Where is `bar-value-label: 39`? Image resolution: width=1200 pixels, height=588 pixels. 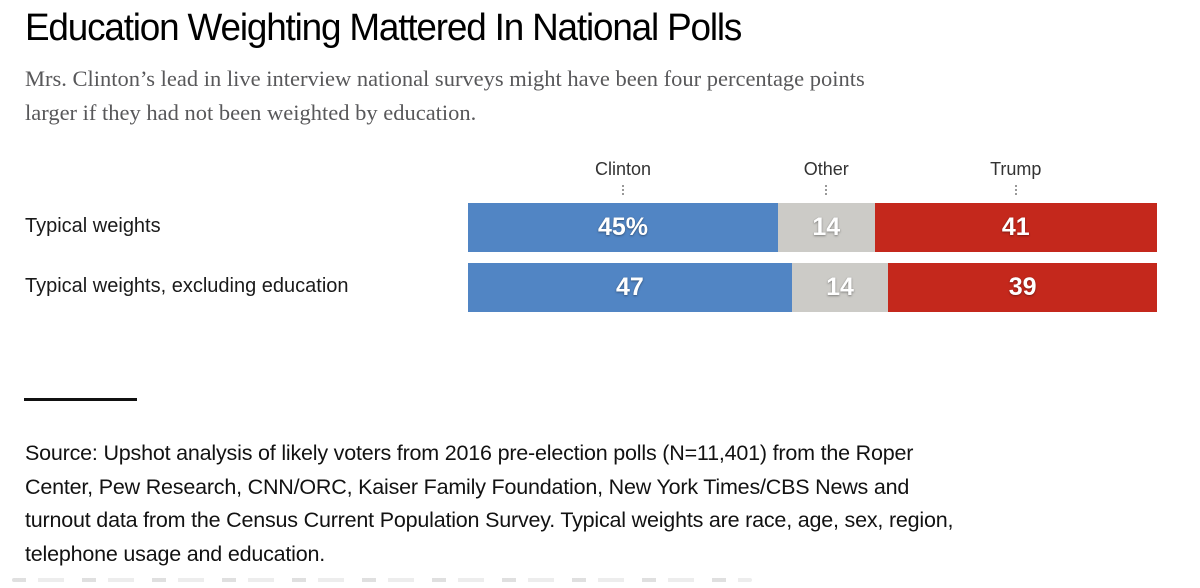
bar-value-label: 39 is located at coordinates (1022, 287).